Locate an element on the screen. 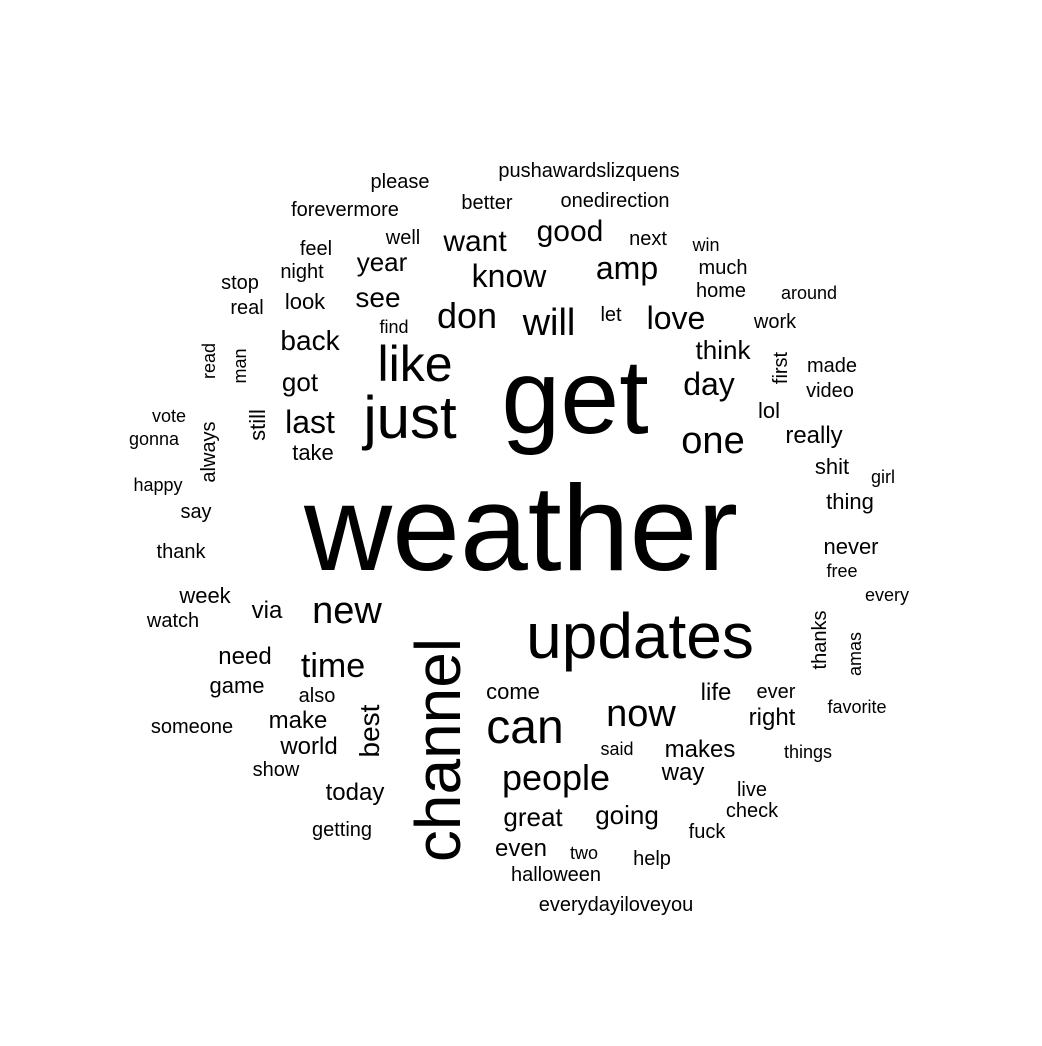 The image size is (1042, 1046). word-best: best is located at coordinates (369, 731).